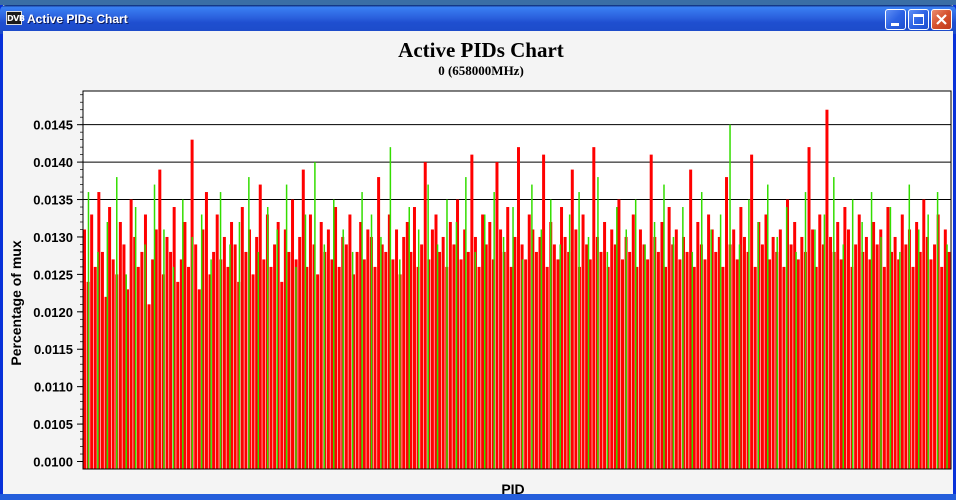 Image resolution: width=956 pixels, height=500 pixels. I want to click on minimize-icon, so click(895, 24).